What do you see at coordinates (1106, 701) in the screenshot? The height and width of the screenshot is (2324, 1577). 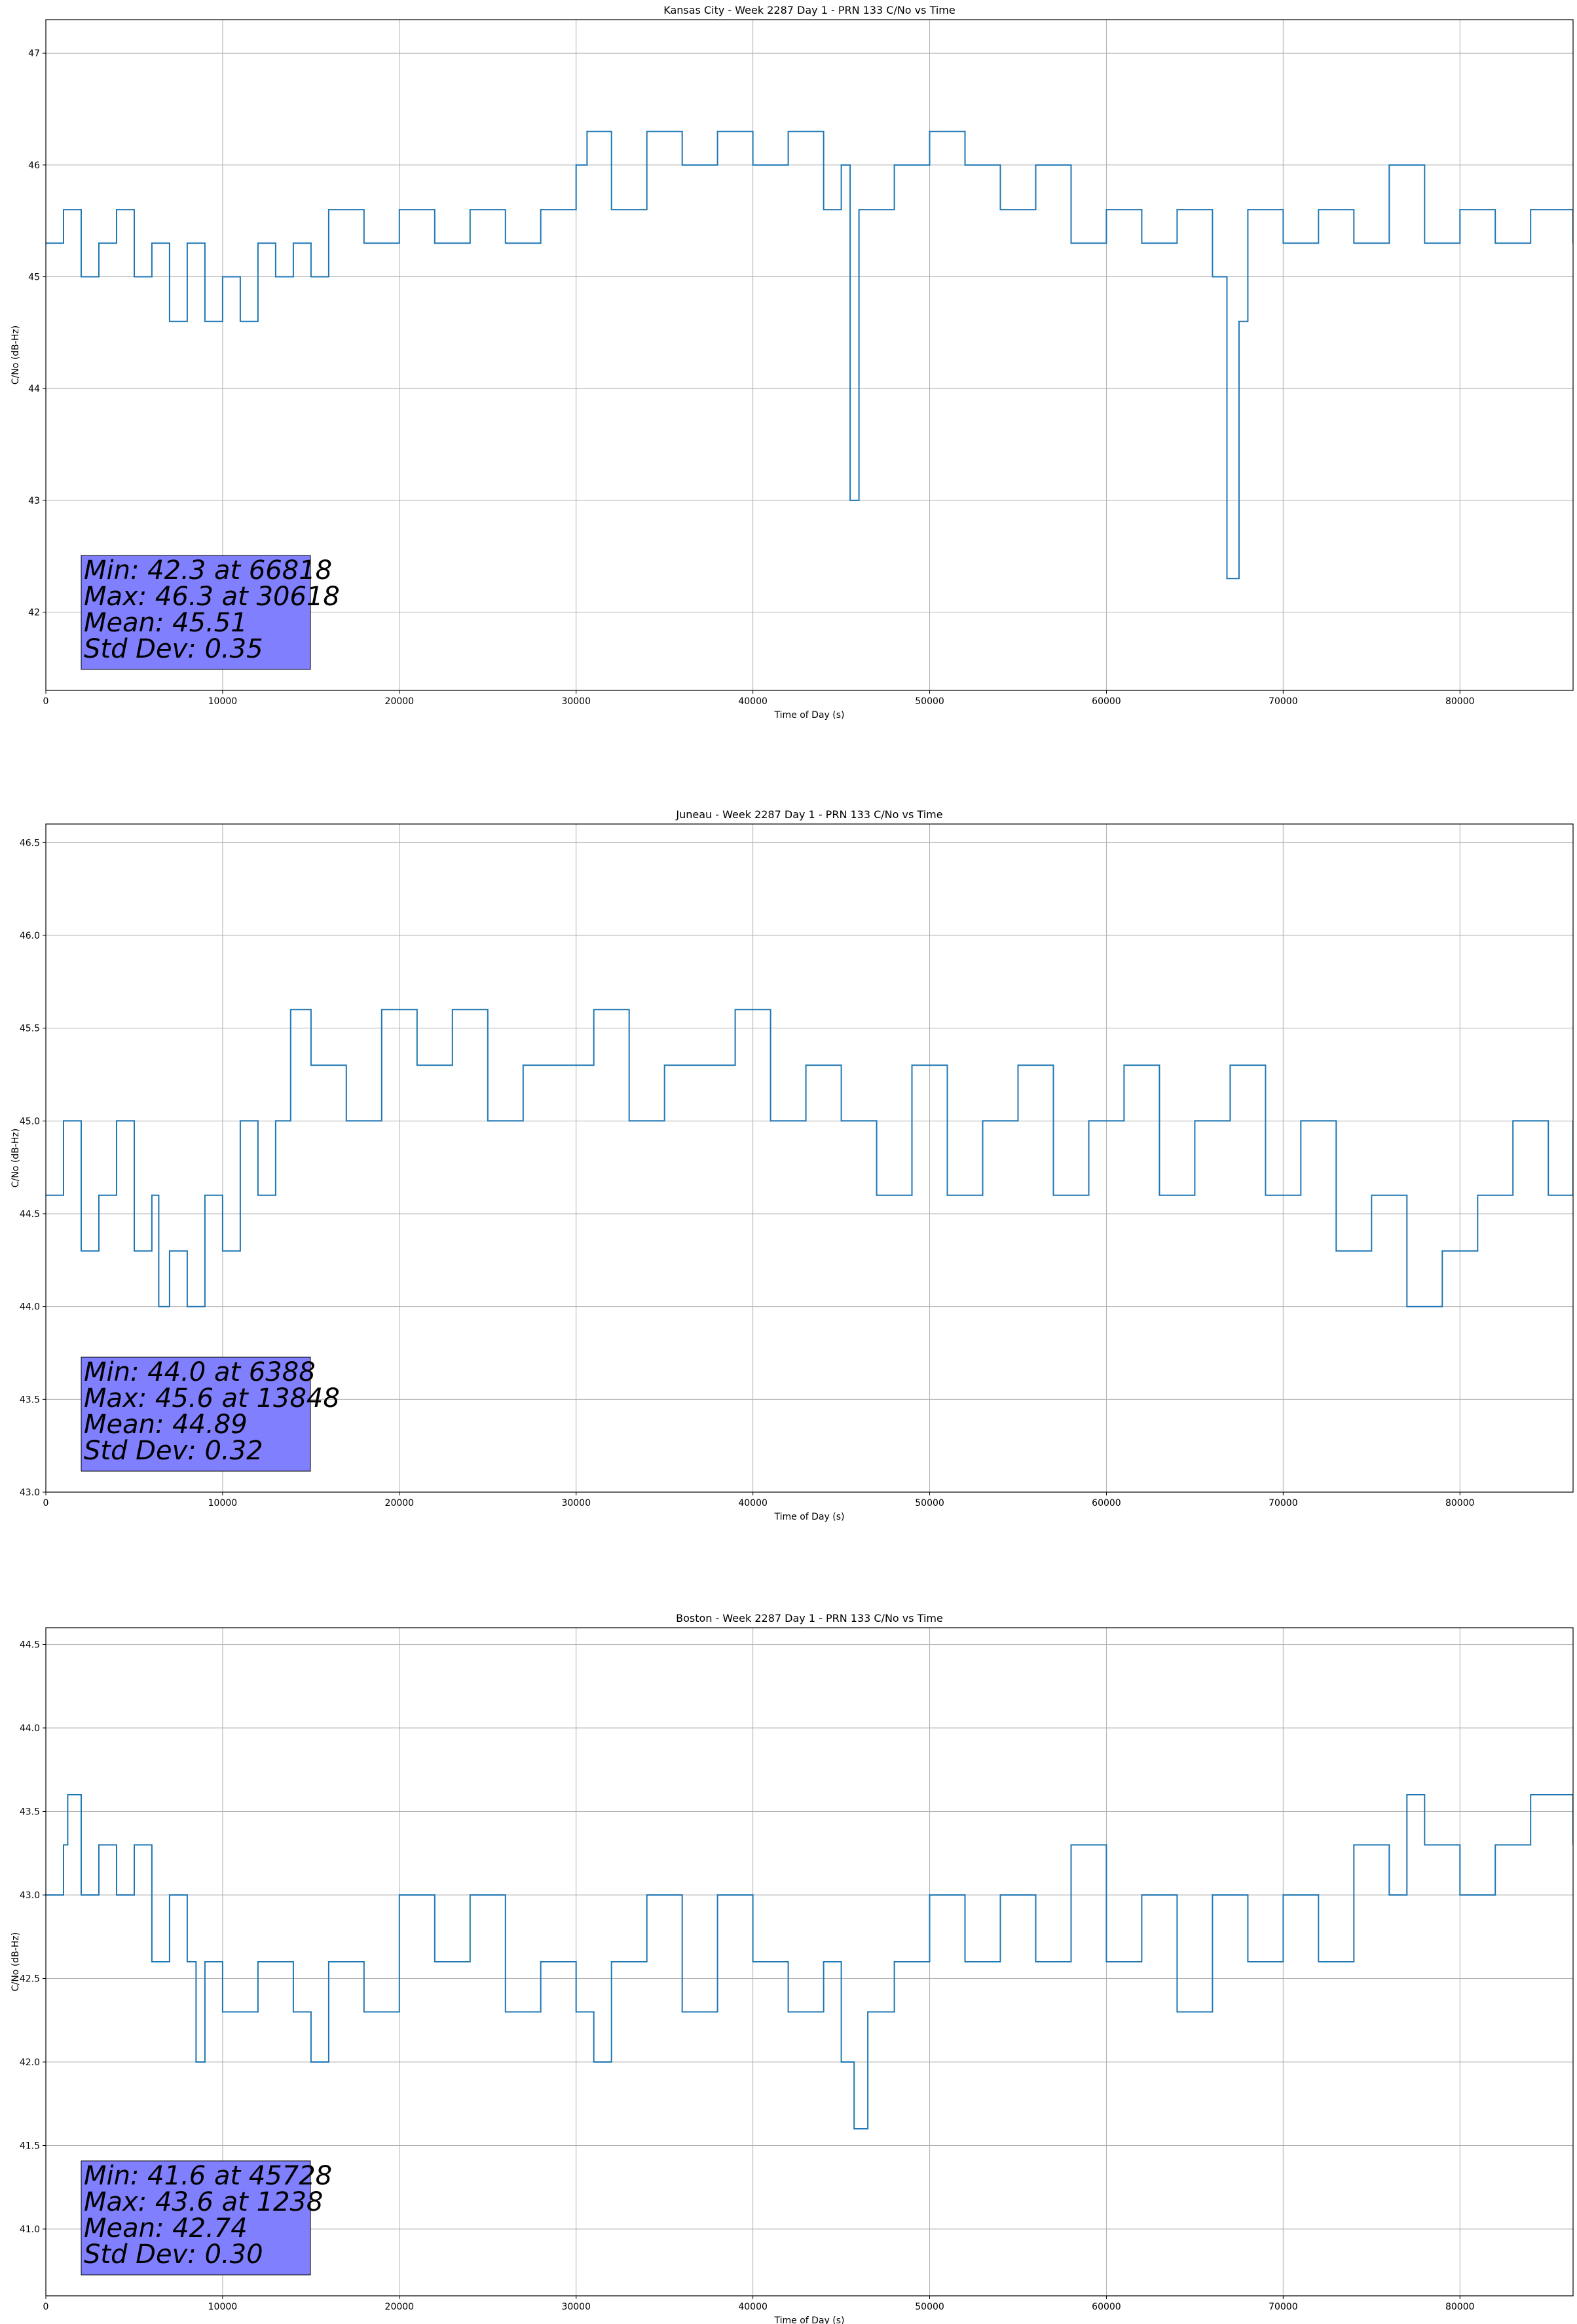 I see `x-tick-label: 60000` at bounding box center [1106, 701].